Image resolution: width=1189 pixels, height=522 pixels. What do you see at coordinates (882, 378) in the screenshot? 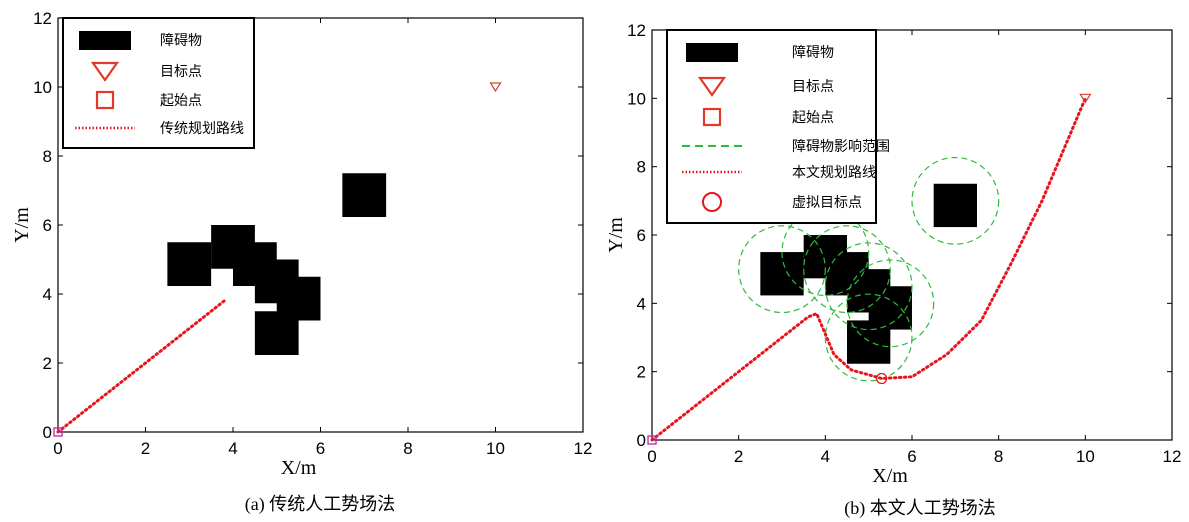
I see `virtual-goal-marker` at bounding box center [882, 378].